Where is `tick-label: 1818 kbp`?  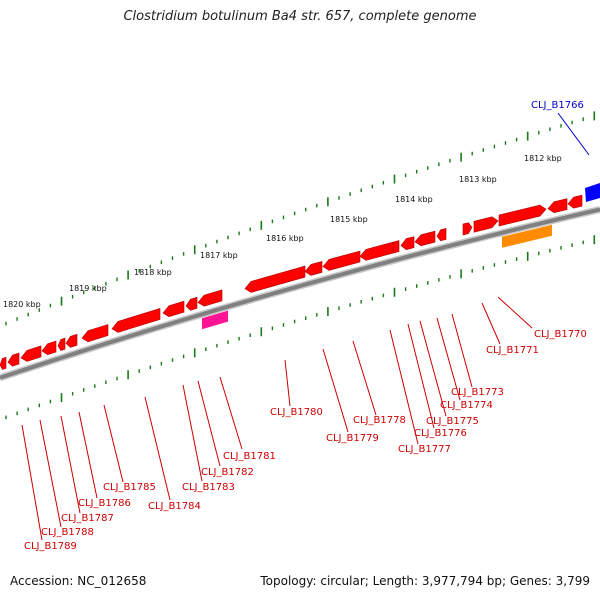
tick-label: 1818 kbp is located at coordinates (153, 272).